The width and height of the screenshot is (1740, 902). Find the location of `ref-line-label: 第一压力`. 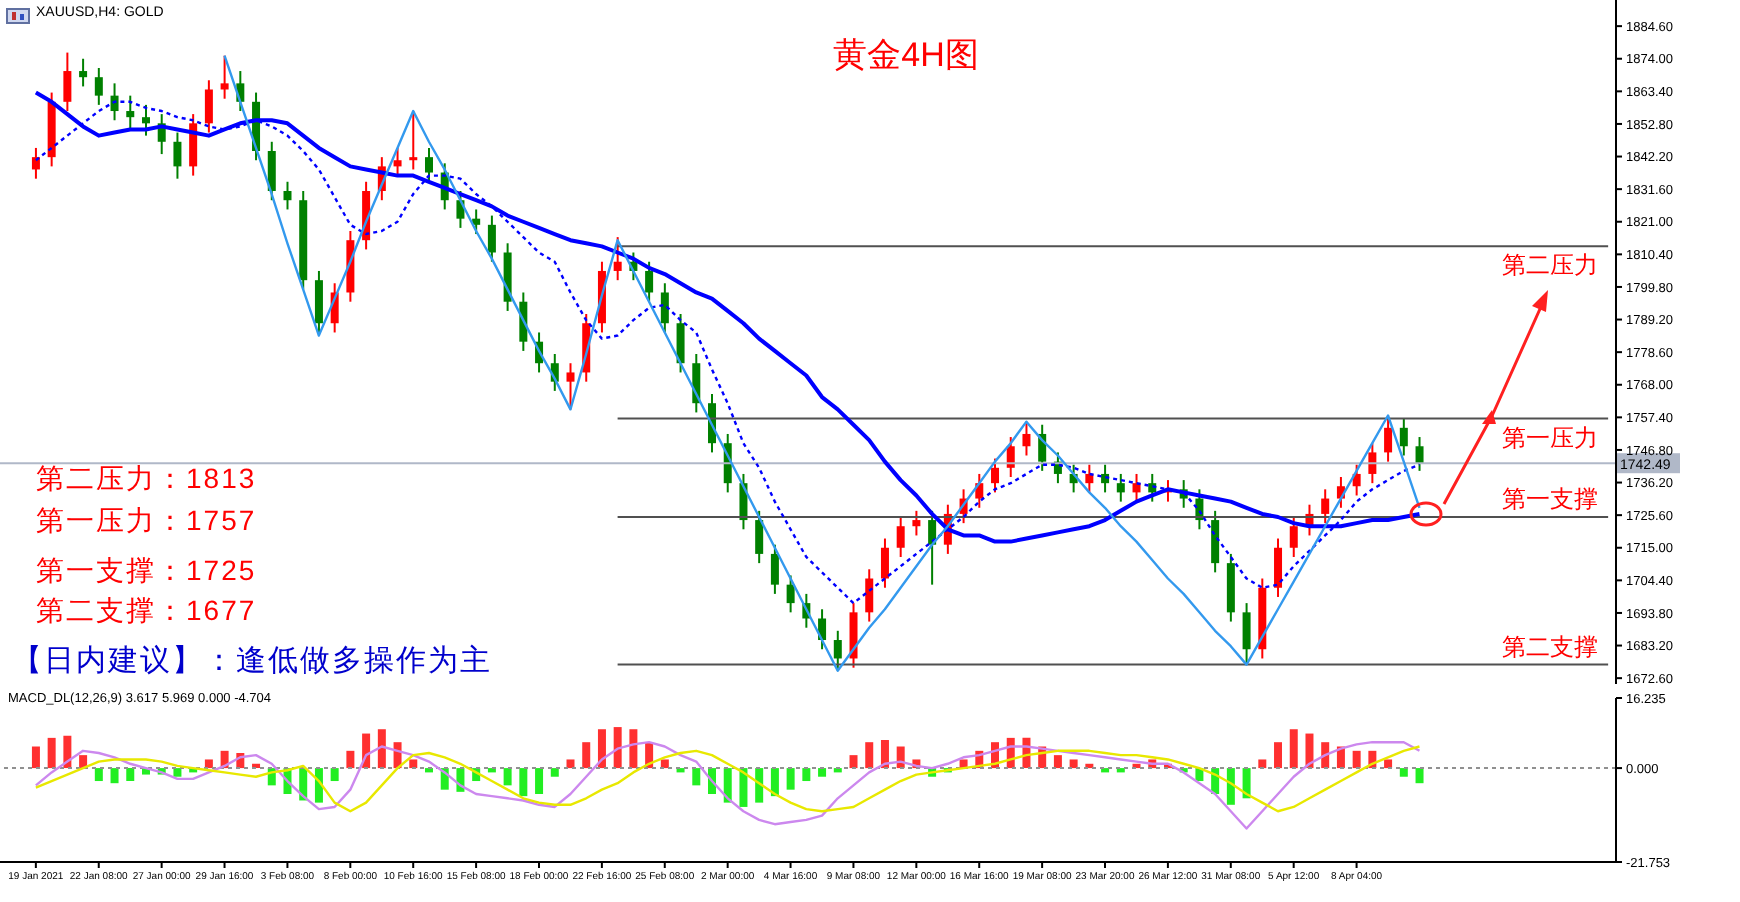

ref-line-label: 第一压力 is located at coordinates (1550, 437).